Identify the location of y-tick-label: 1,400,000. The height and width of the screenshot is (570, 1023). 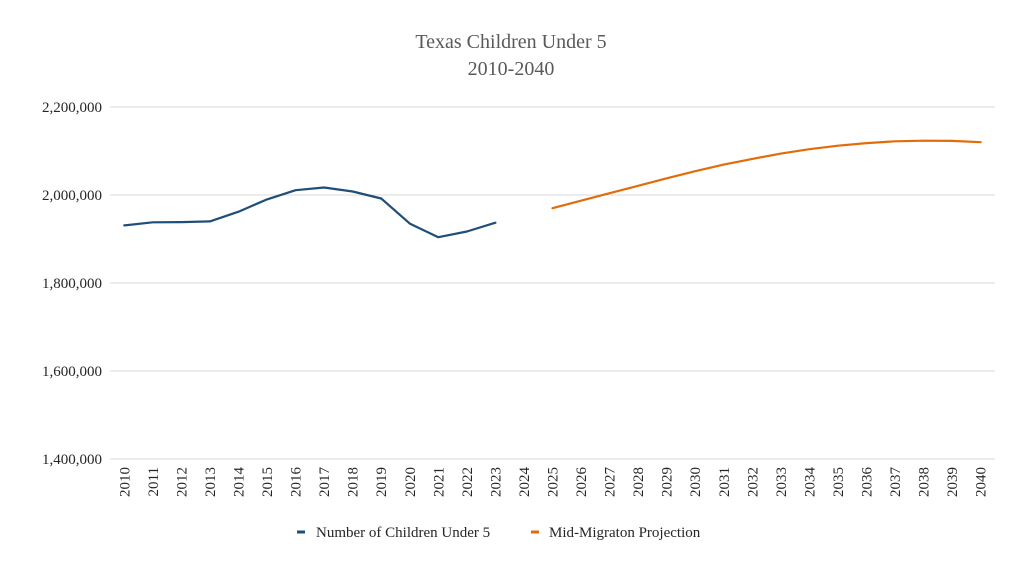
(72, 460).